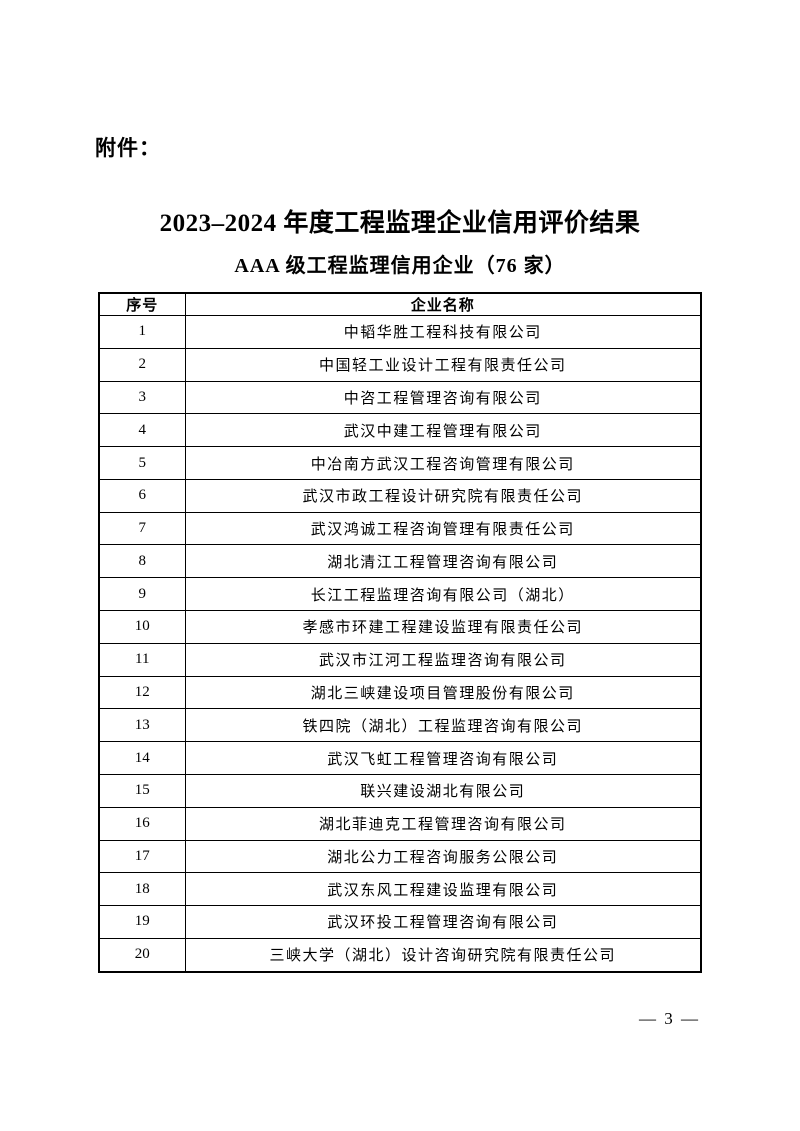 The width and height of the screenshot is (800, 1131). What do you see at coordinates (142, 332) in the screenshot?
I see `row-serial: 1` at bounding box center [142, 332].